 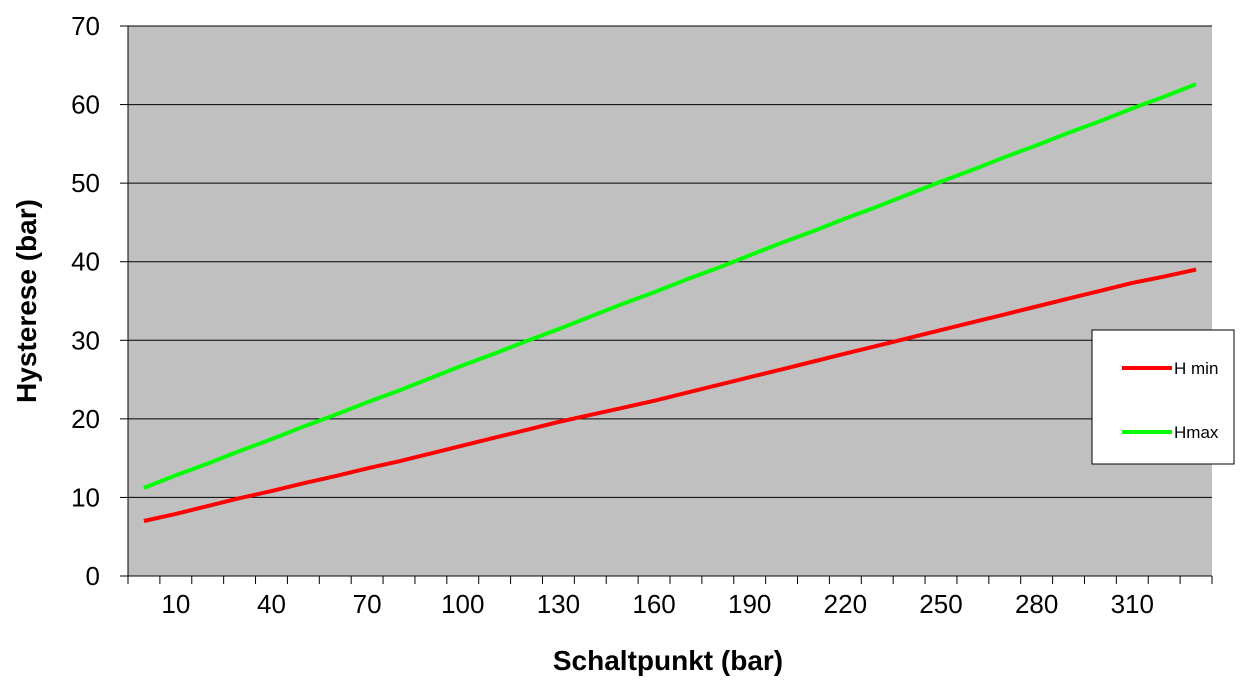 What do you see at coordinates (175, 604) in the screenshot?
I see `x-tick-label: 10` at bounding box center [175, 604].